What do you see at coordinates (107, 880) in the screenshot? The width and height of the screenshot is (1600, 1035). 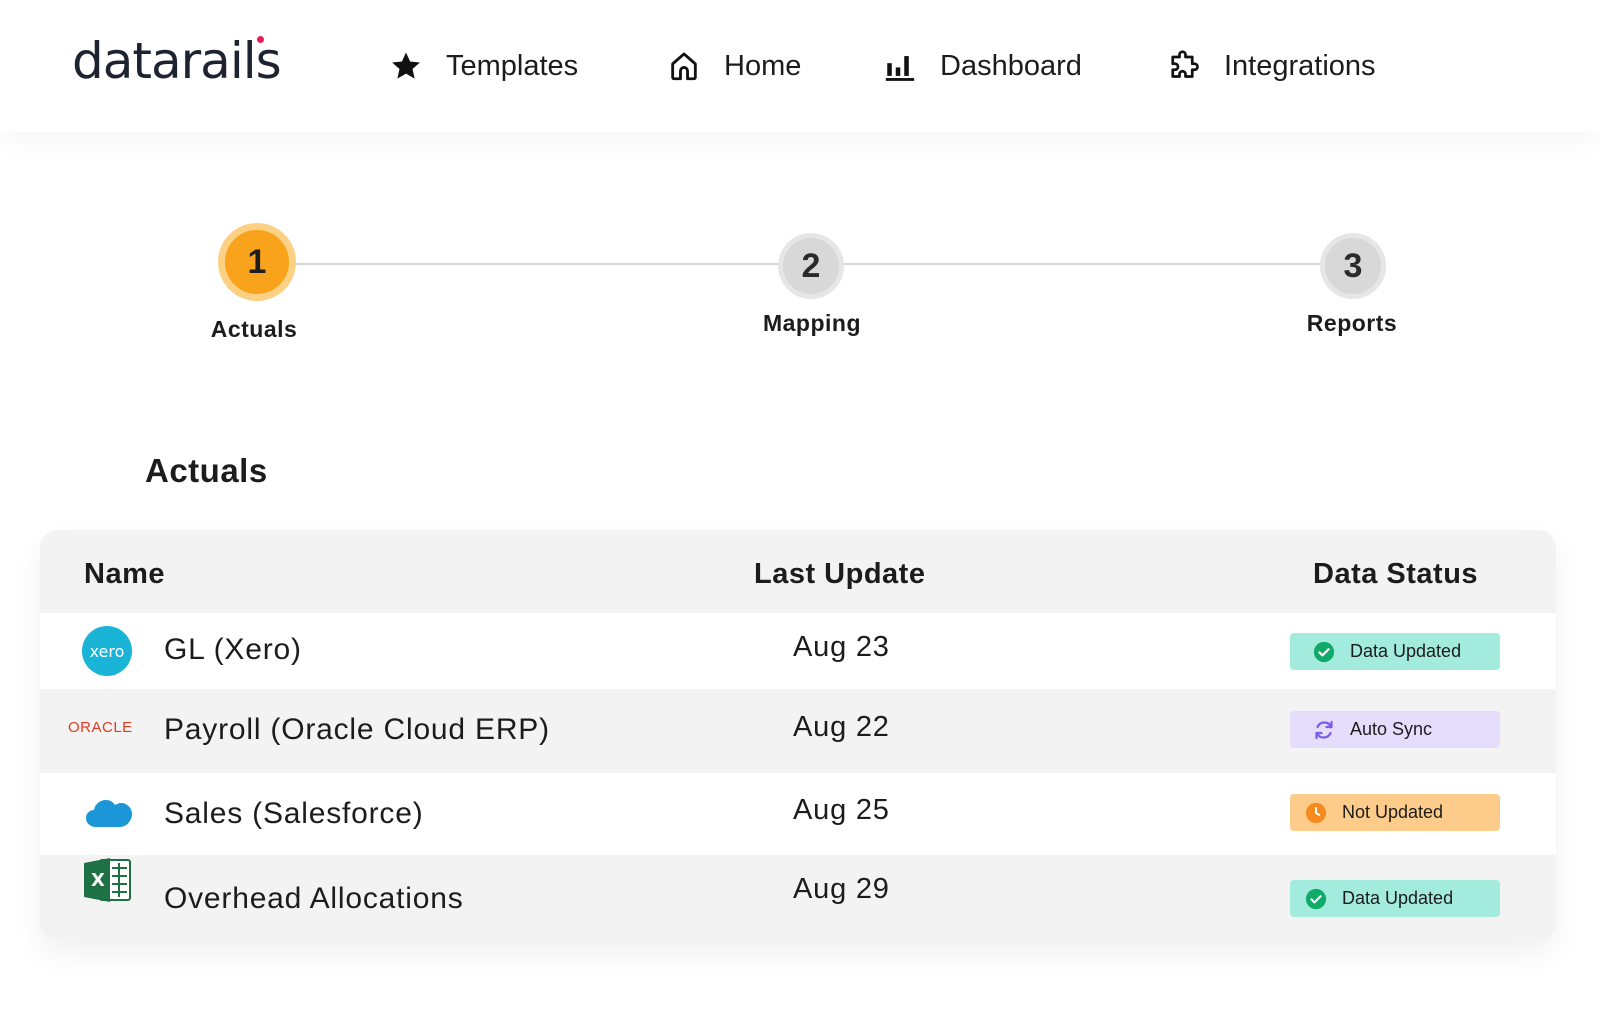 I see `excel-logo: X` at bounding box center [107, 880].